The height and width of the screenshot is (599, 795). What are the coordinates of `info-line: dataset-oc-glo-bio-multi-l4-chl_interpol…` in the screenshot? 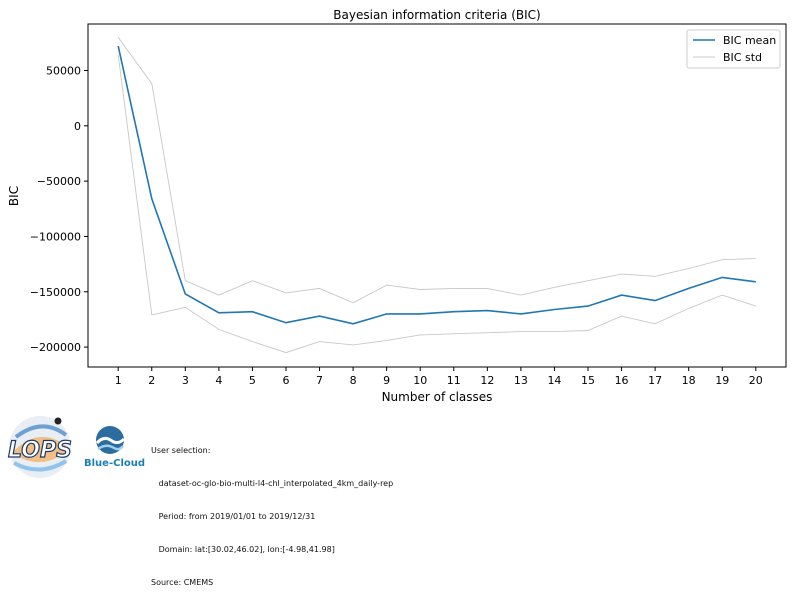 It's located at (272, 483).